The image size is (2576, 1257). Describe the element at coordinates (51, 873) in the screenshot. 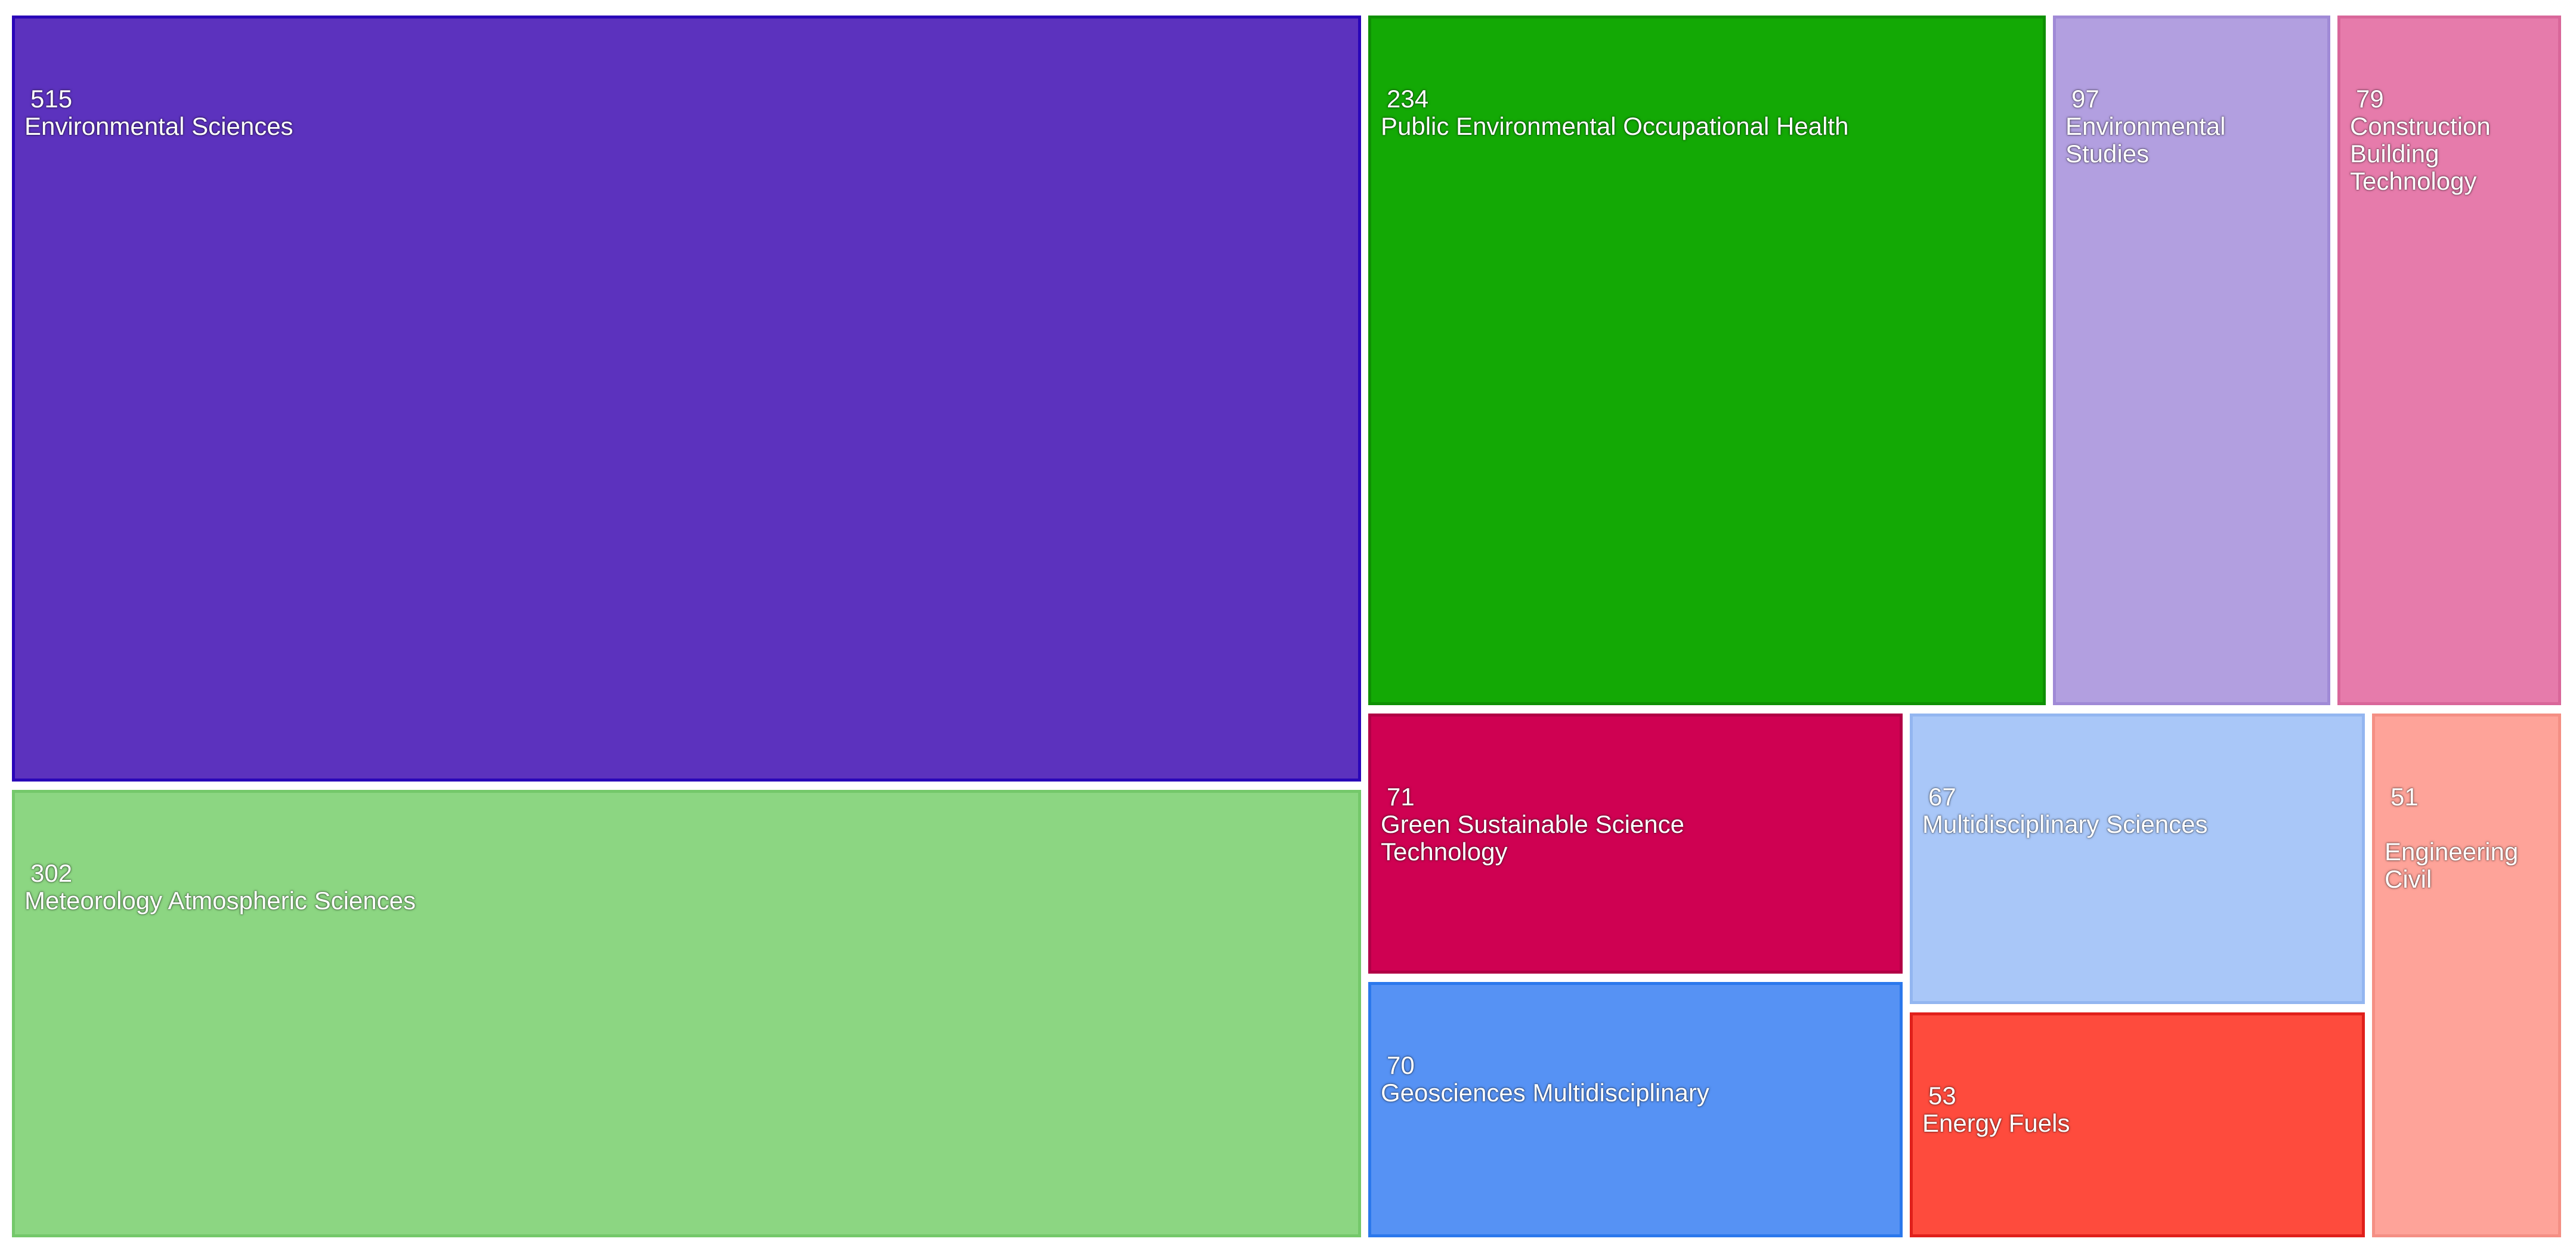

I see `cell-value: 302` at that location.